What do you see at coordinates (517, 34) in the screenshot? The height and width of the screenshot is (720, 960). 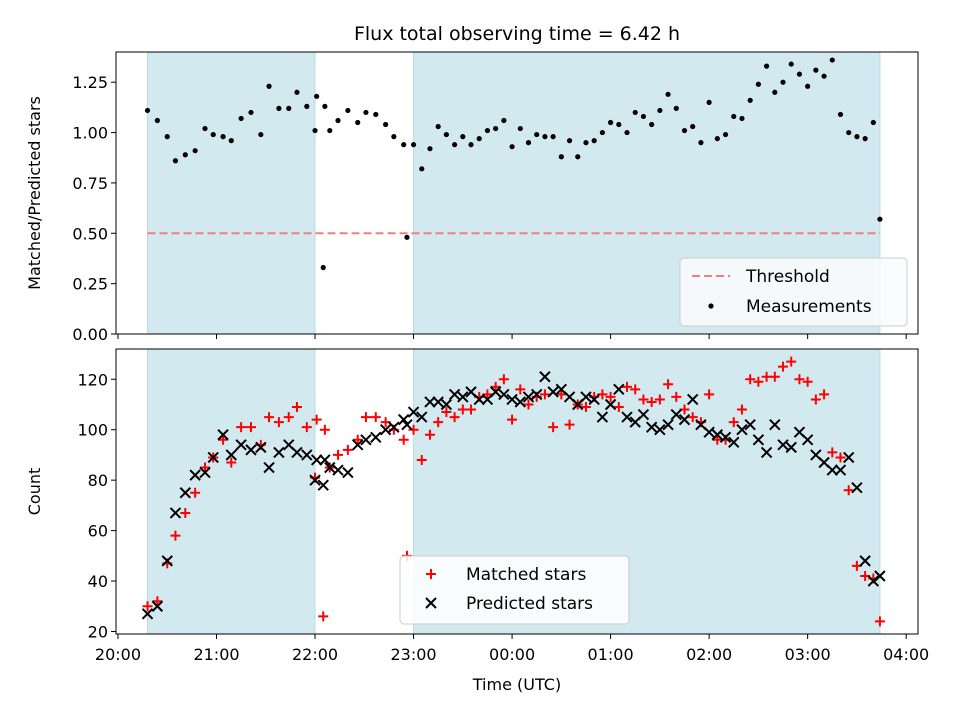 I see `chart-title: Flux total observing time = 6.42 h` at bounding box center [517, 34].